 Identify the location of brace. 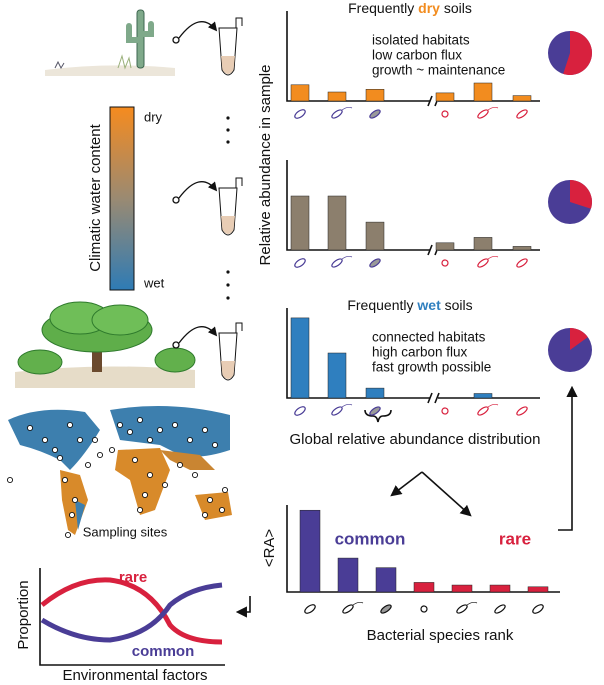
(378, 416).